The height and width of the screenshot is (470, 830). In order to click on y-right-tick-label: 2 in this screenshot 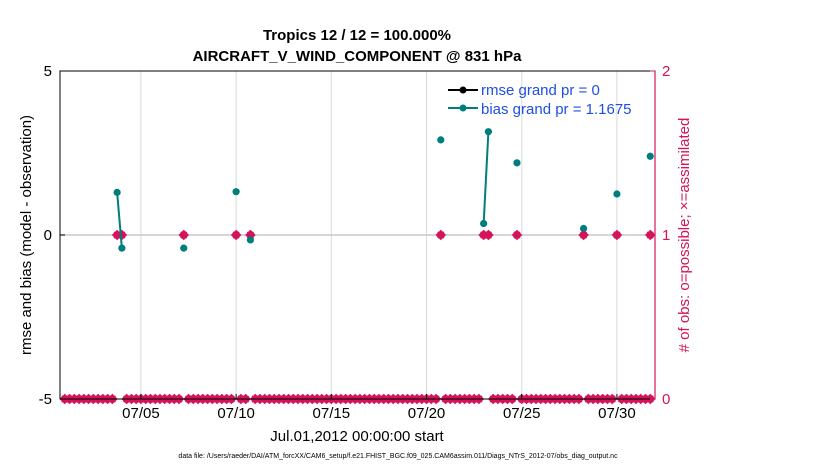, I will do `click(666, 71)`.